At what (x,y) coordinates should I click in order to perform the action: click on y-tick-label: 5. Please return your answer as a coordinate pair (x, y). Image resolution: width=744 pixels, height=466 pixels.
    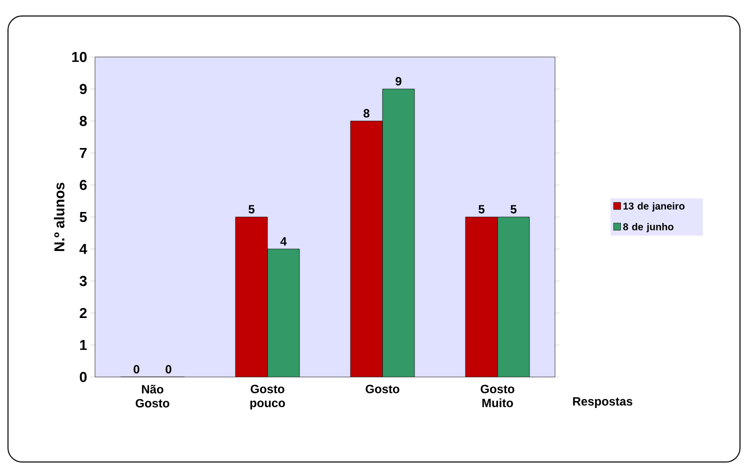
    Looking at the image, I should click on (83, 217).